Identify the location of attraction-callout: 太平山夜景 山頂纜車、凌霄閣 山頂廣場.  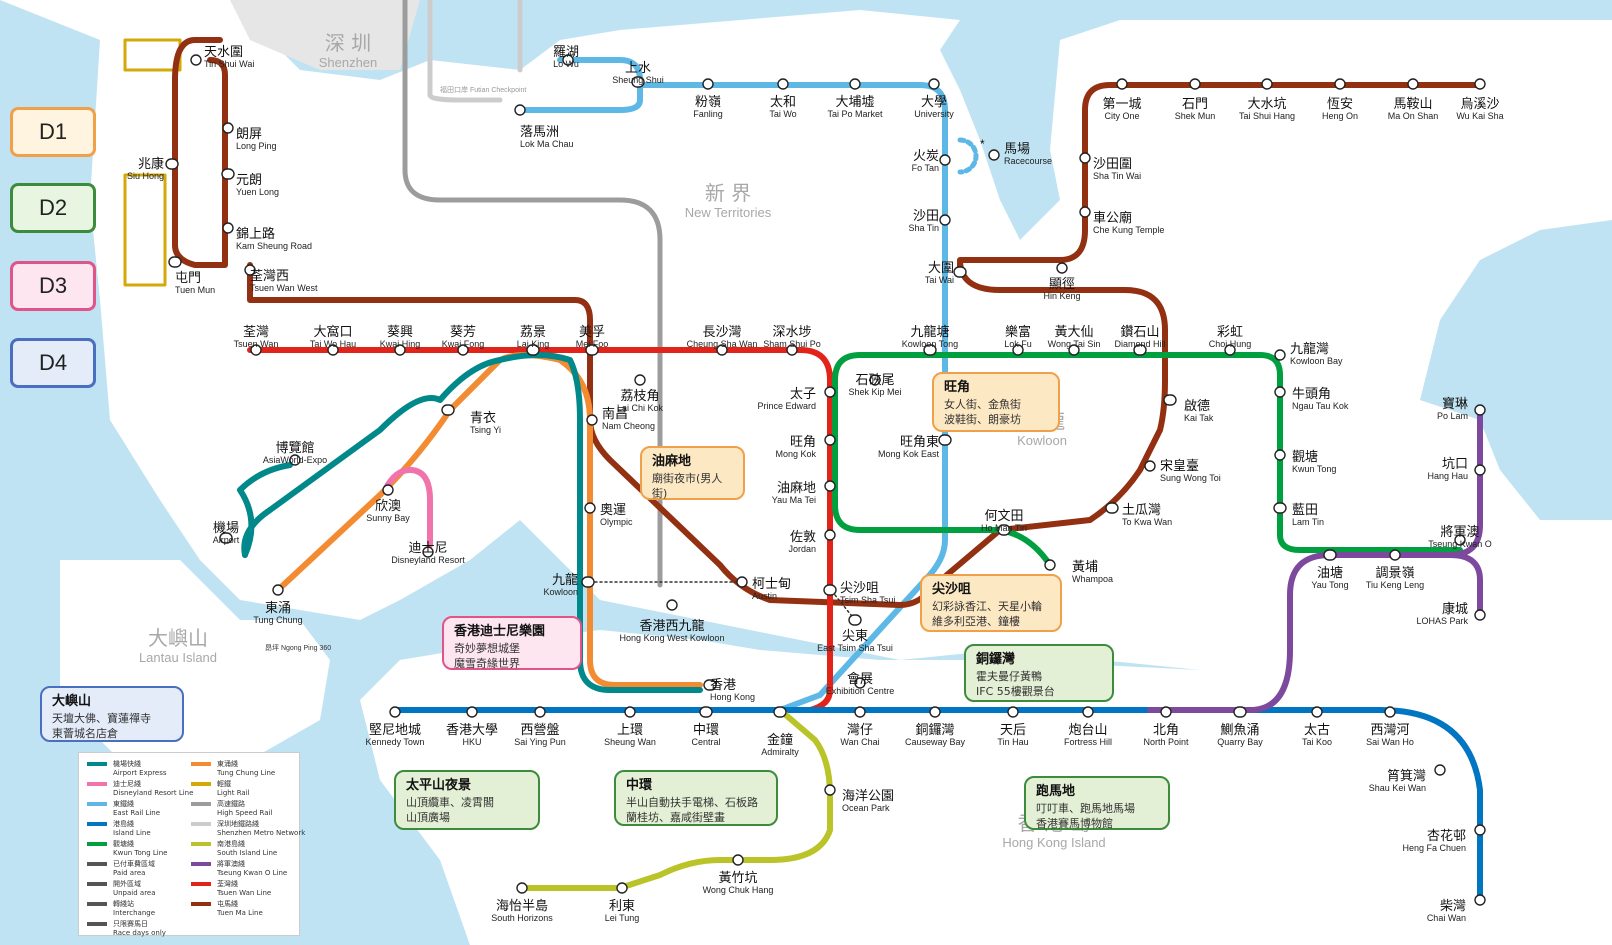
(467, 800).